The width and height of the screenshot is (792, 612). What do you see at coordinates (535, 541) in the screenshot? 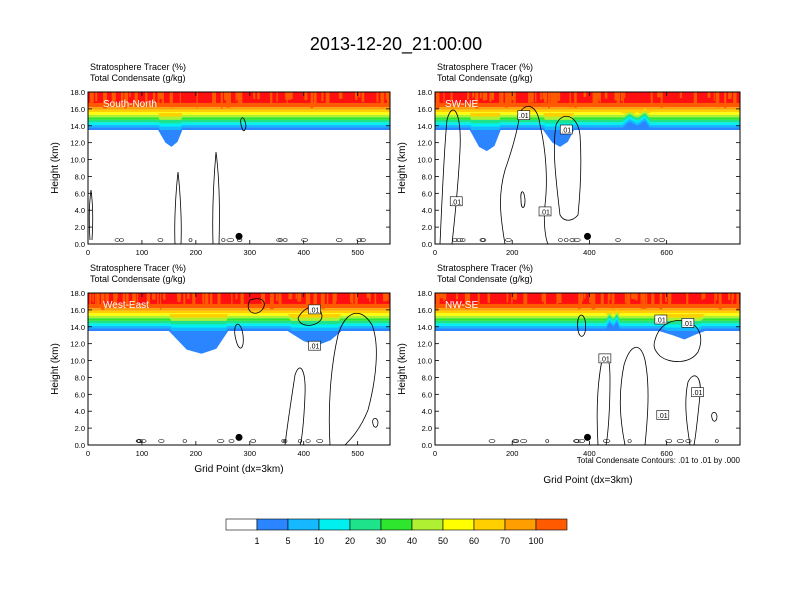
I see `colorbar-label: 100` at bounding box center [535, 541].